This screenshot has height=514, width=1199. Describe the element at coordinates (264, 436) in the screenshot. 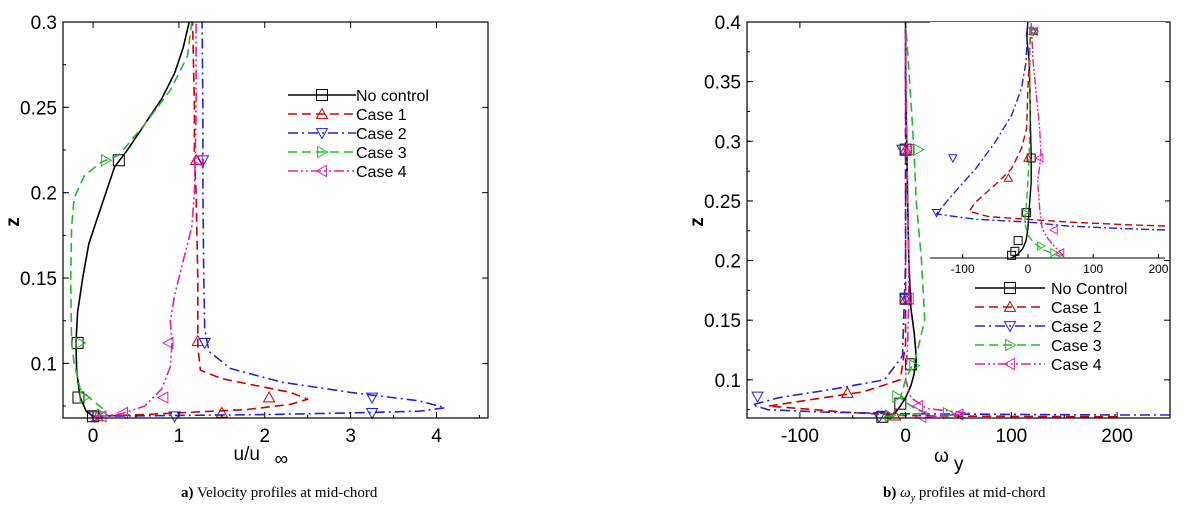

I see `x-tick-label-2: 2` at that location.